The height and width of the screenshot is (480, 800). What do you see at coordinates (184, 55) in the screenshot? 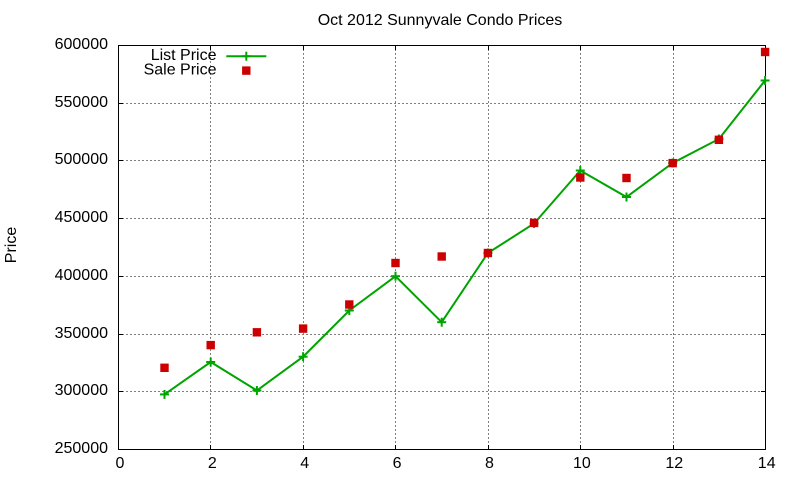
I see `svg-text: List Price` at bounding box center [184, 55].